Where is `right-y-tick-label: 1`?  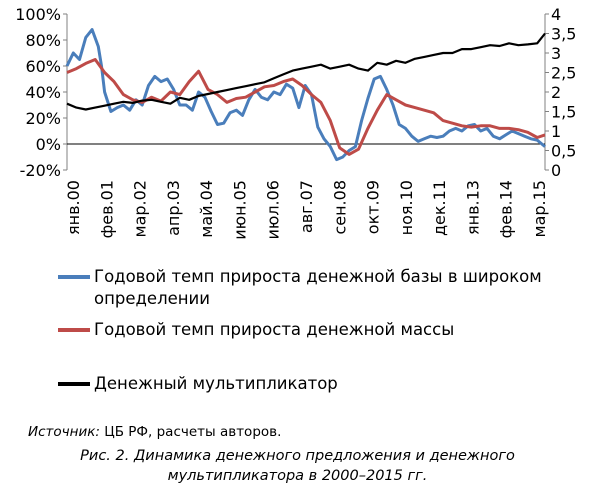
right-y-tick-label: 1 is located at coordinates (556, 131).